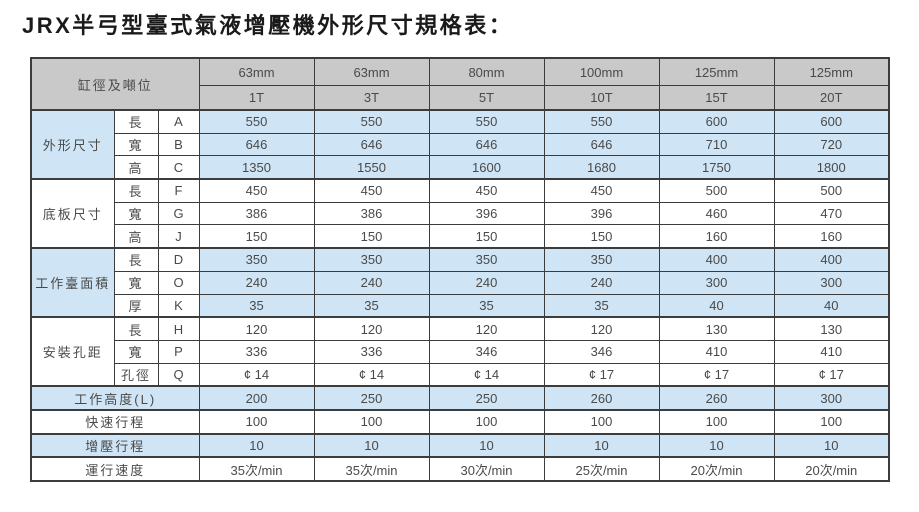  Describe the element at coordinates (716, 259) in the screenshot. I see `spec-value: 400` at that location.